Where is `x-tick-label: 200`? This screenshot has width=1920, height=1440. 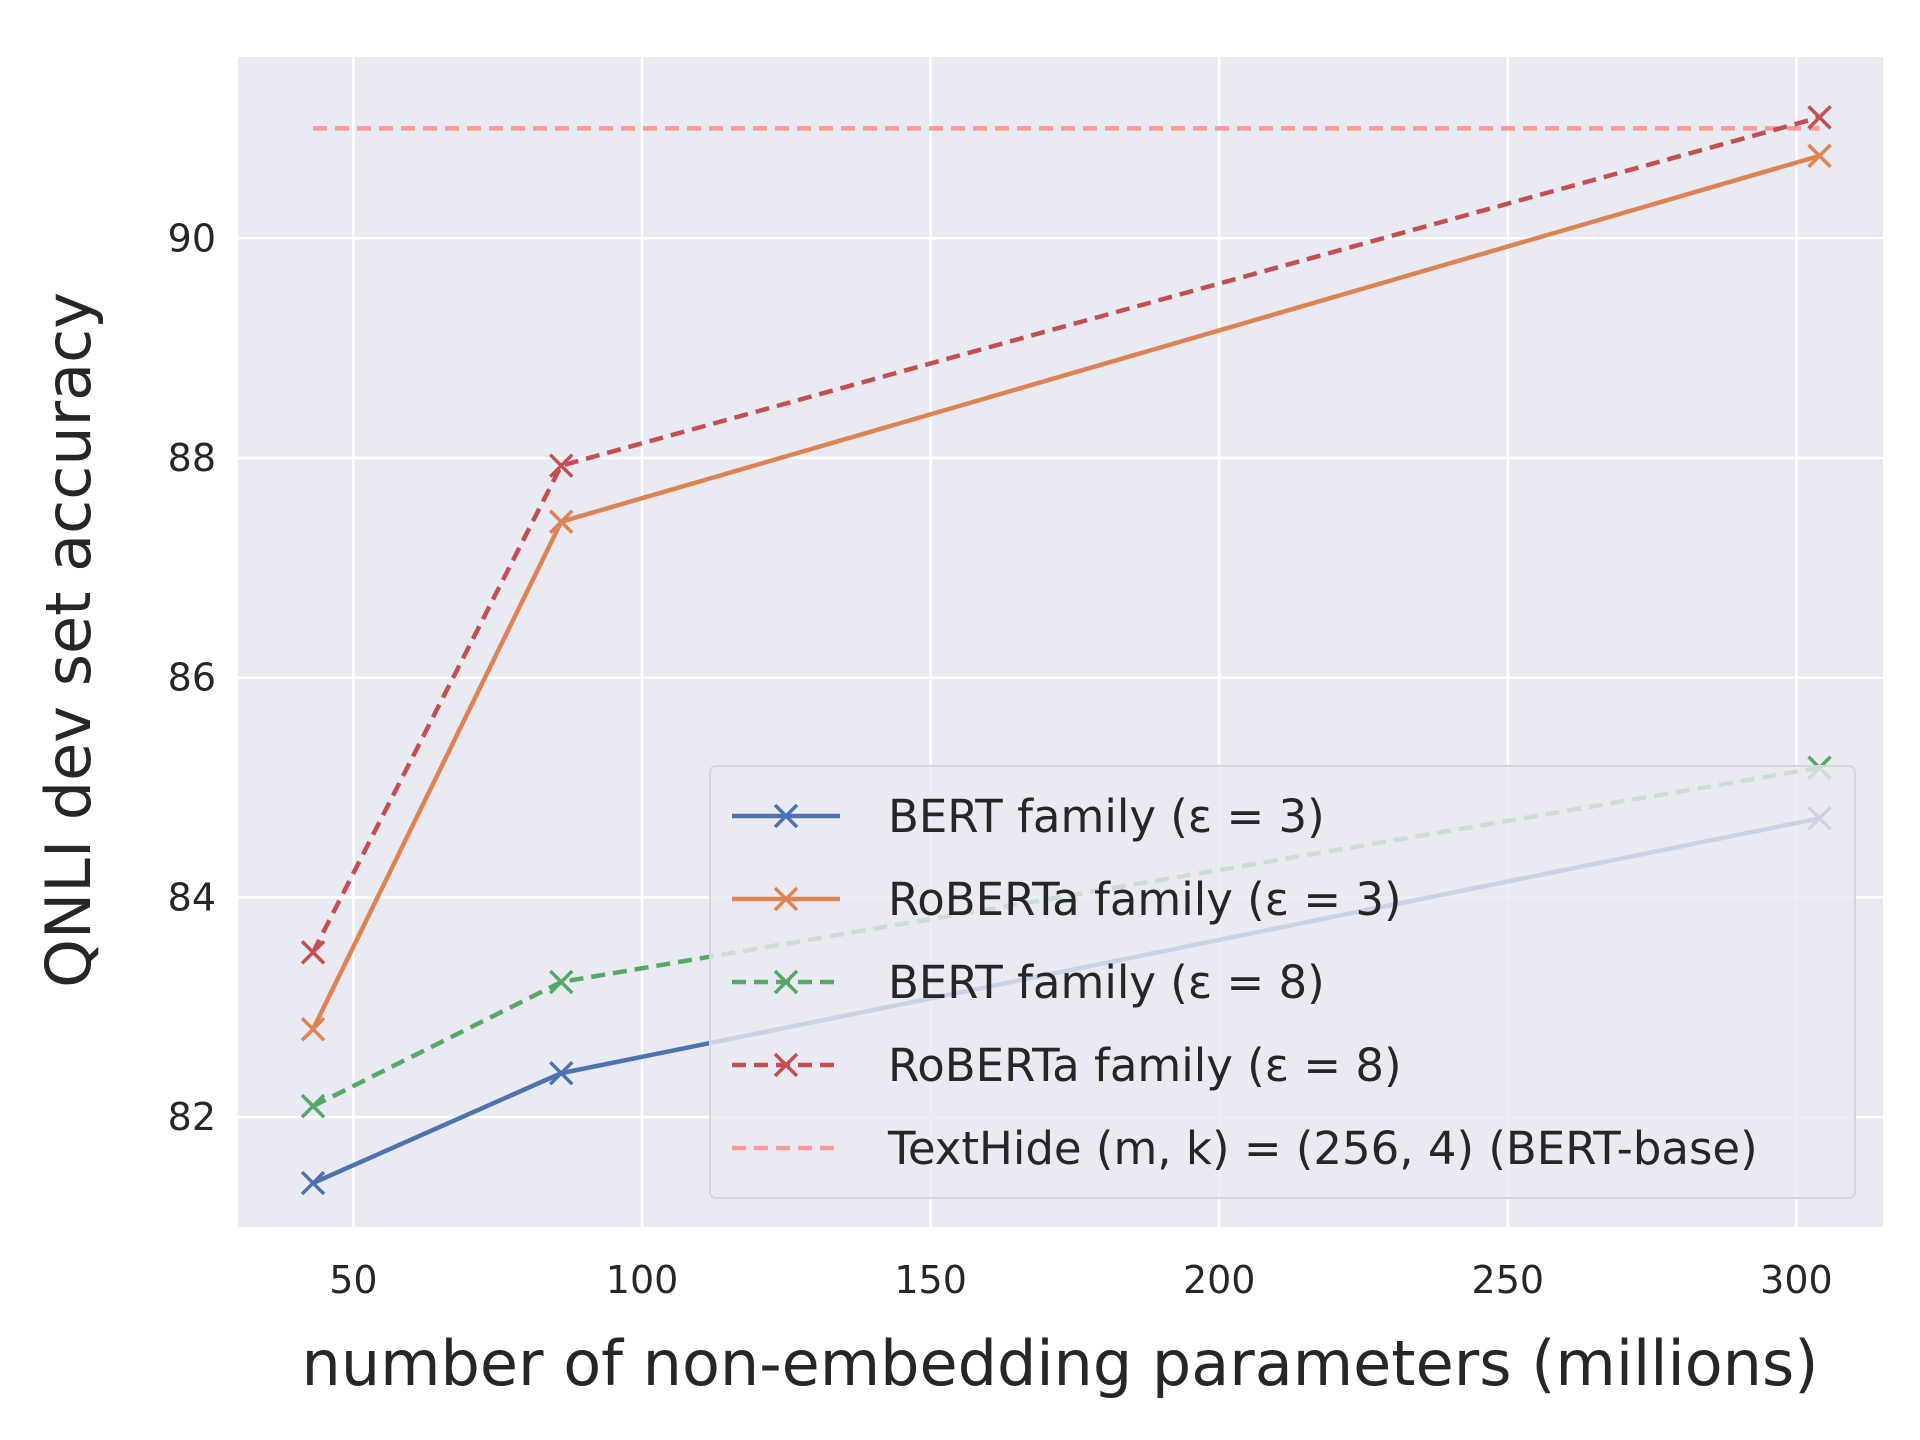
x-tick-label: 200 is located at coordinates (1219, 1280).